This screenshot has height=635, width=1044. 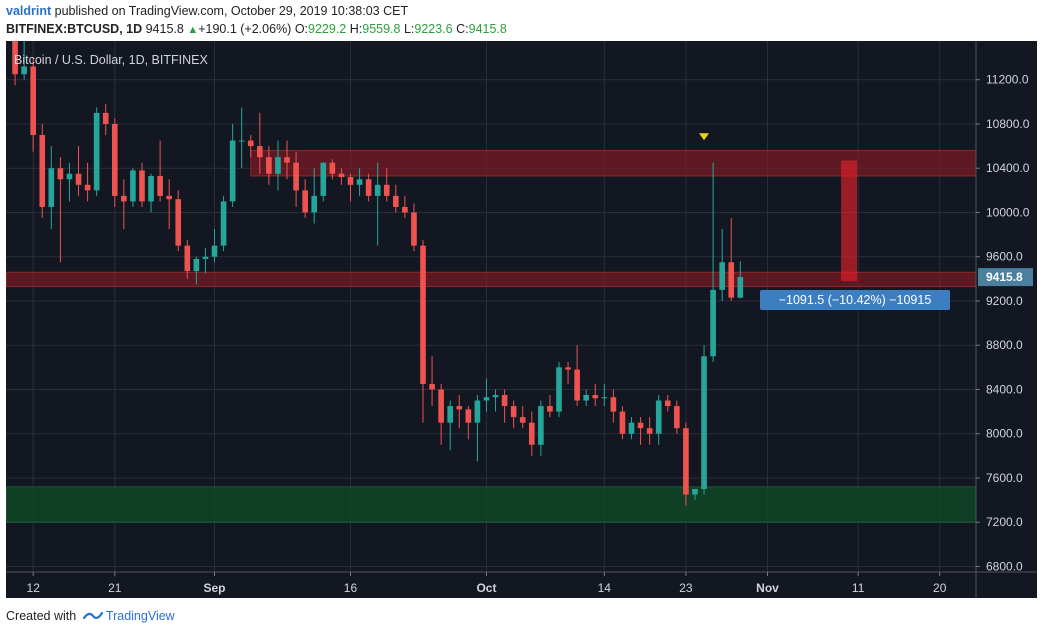 What do you see at coordinates (115, 588) in the screenshot?
I see `x-tick-label: 21` at bounding box center [115, 588].